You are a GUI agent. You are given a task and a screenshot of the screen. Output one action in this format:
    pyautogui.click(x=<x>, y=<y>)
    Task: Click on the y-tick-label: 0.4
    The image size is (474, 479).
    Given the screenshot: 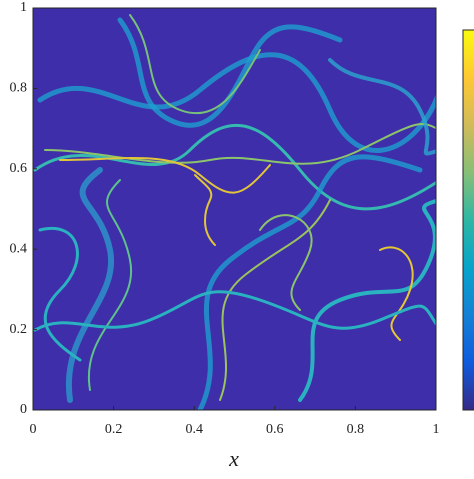 What is the action you would take?
    pyautogui.click(x=19, y=248)
    